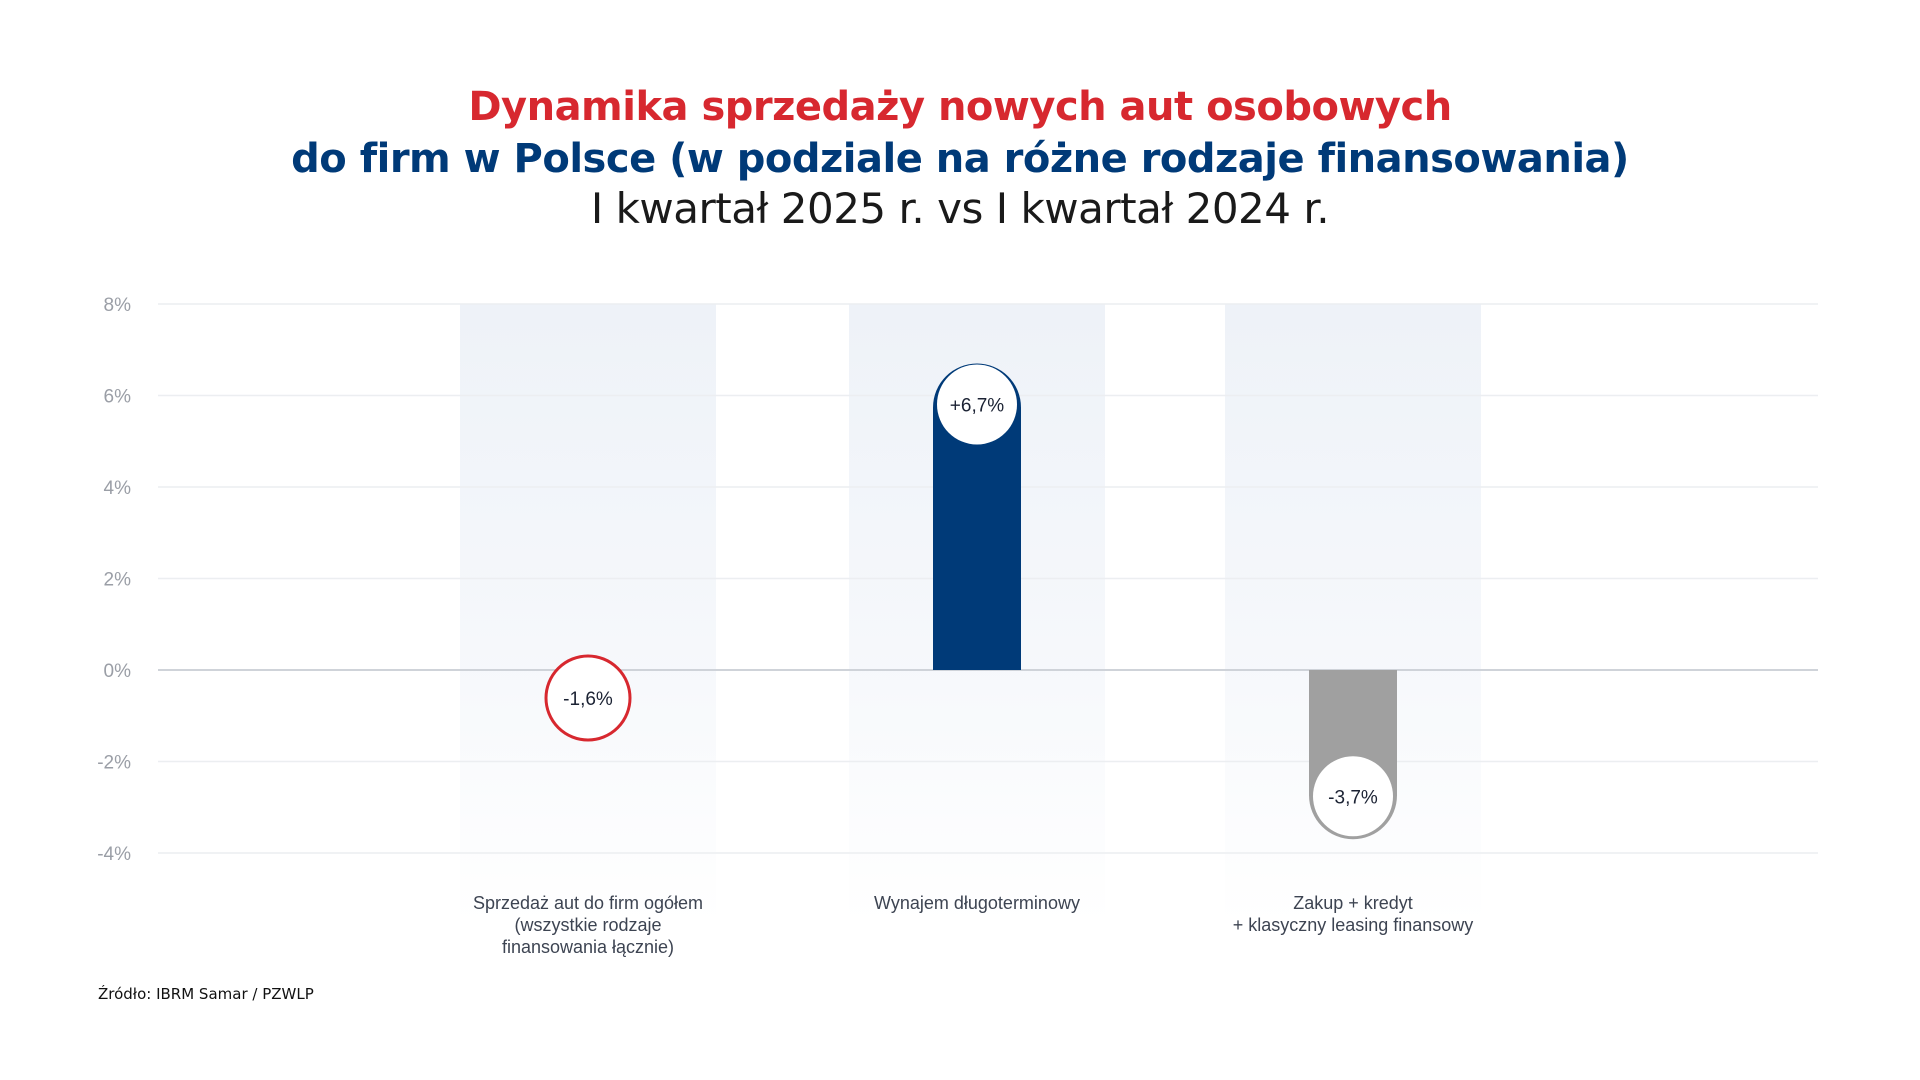 The width and height of the screenshot is (1920, 1080). Describe the element at coordinates (588, 947) in the screenshot. I see `x-category-label: finansowania łącznie)` at that location.